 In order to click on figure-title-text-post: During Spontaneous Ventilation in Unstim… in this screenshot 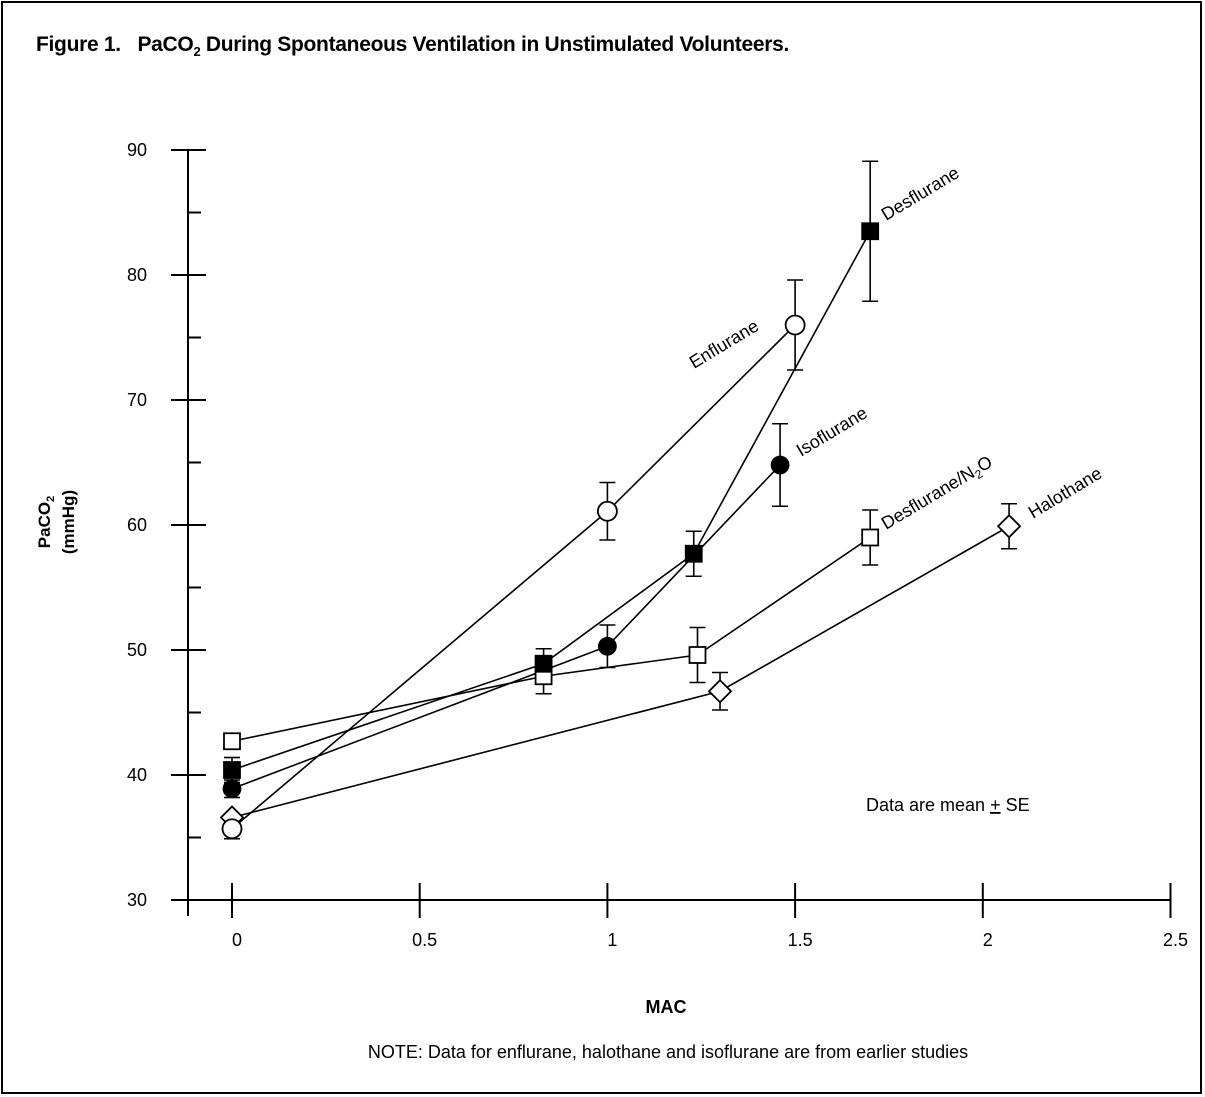, I will do `click(494, 44)`.